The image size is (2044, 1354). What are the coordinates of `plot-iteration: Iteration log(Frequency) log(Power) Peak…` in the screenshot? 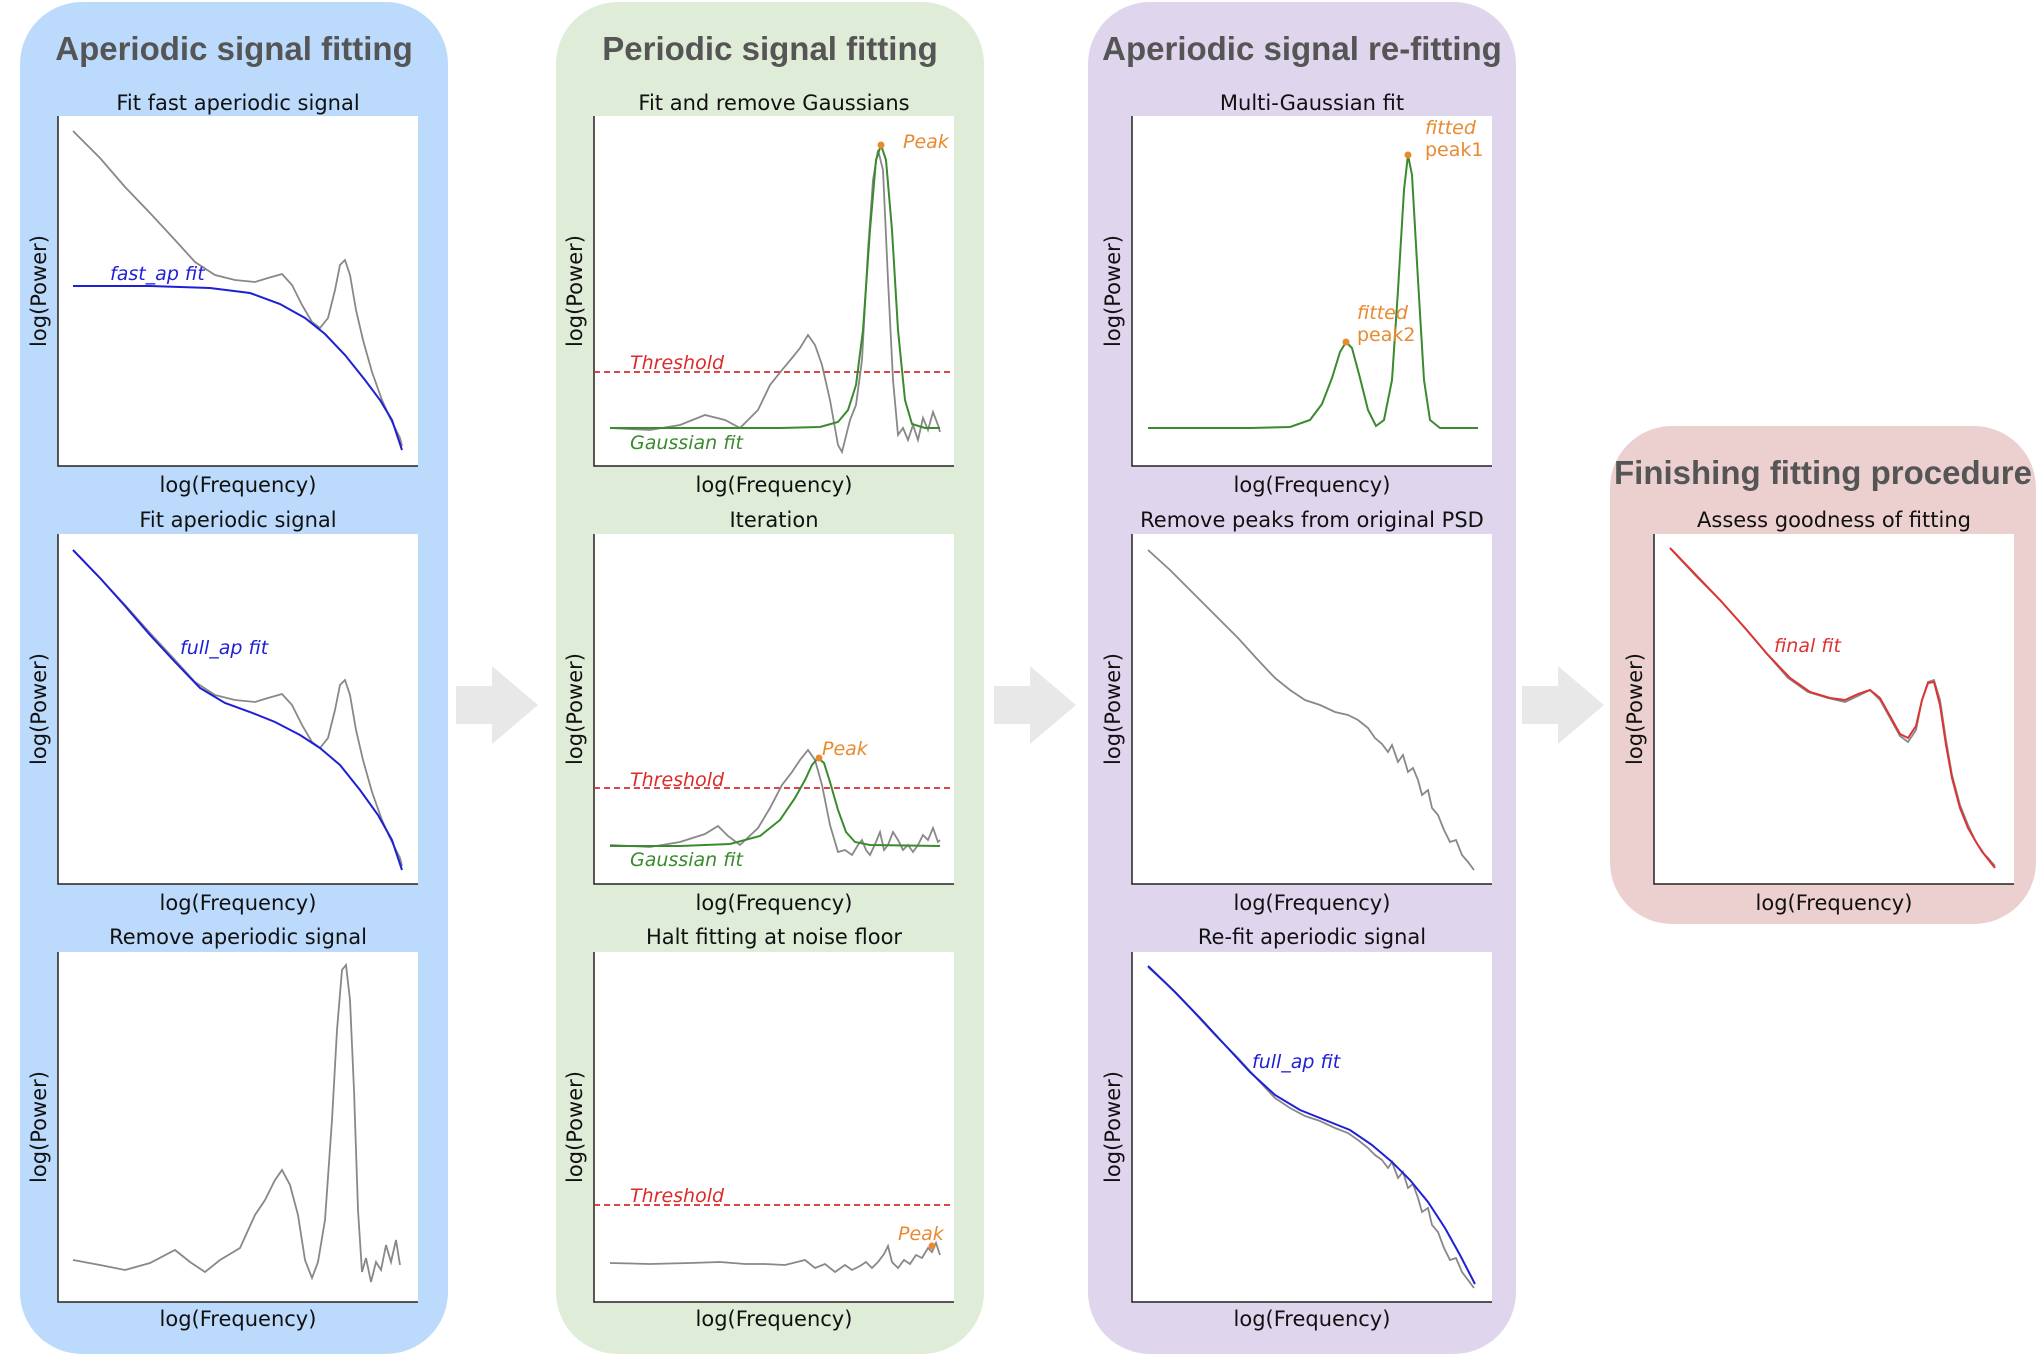 It's located at (758, 711).